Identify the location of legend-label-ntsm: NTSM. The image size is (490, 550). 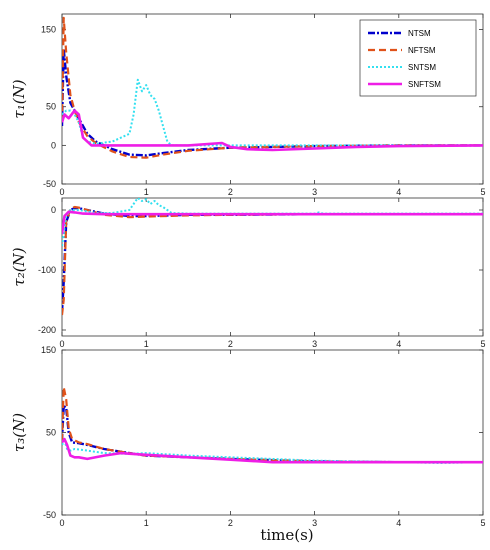
(419, 33).